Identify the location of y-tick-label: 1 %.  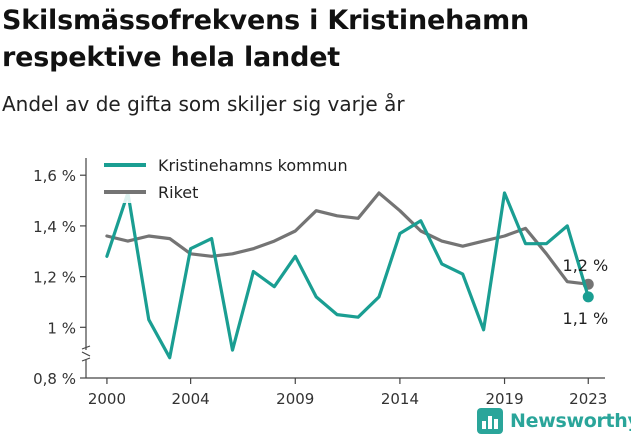
(61, 328).